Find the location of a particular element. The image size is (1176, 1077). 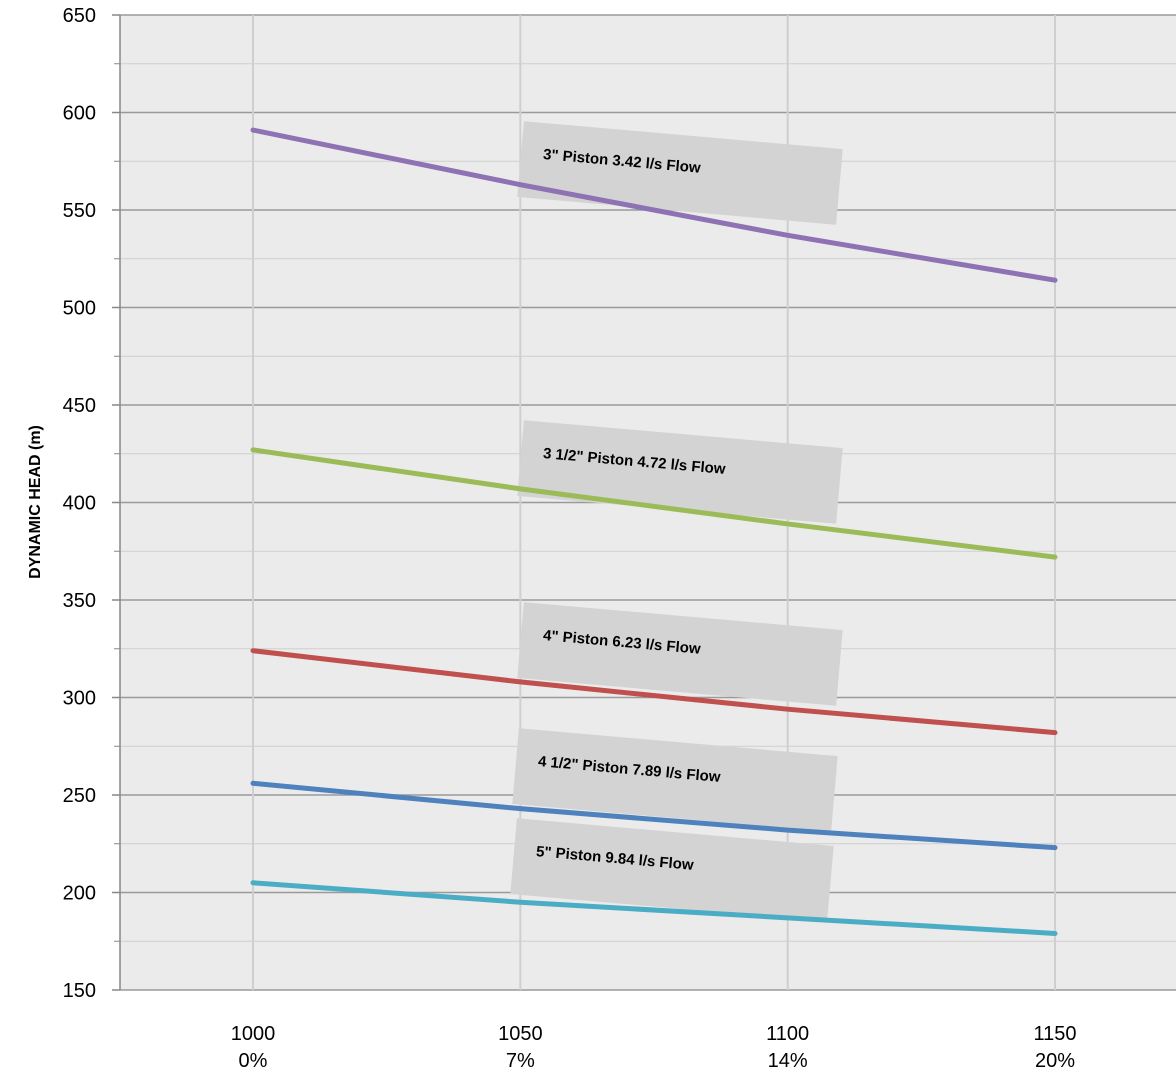

y-tick-label: 300 is located at coordinates (79, 699).